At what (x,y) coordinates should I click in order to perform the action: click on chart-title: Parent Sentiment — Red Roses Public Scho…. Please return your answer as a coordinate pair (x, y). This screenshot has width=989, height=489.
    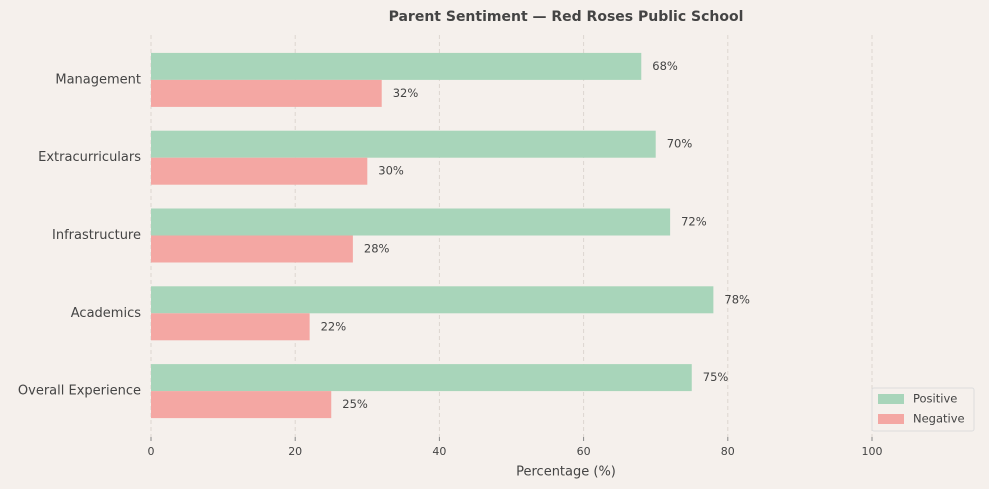
    Looking at the image, I should click on (566, 17).